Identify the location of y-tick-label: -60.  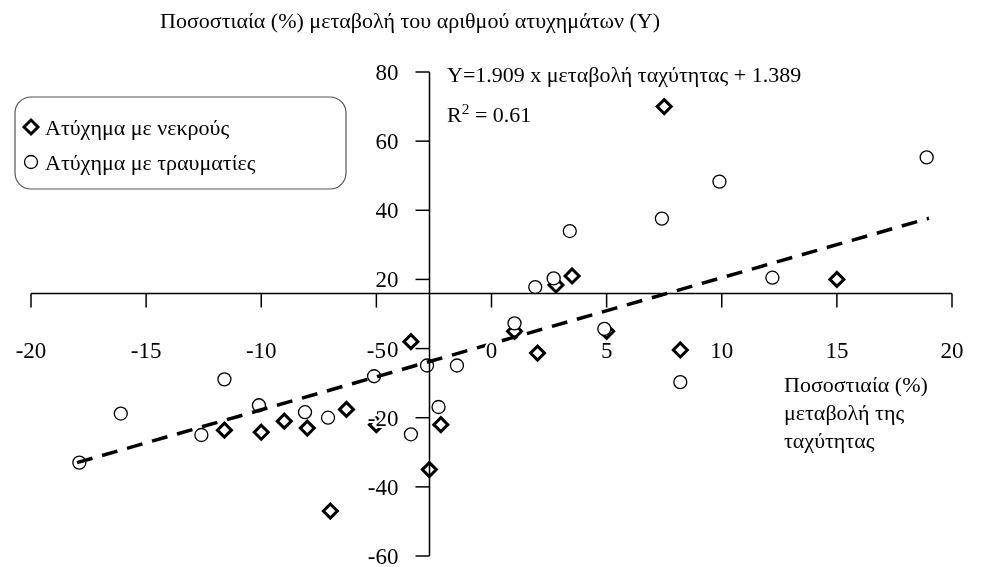
(383, 555).